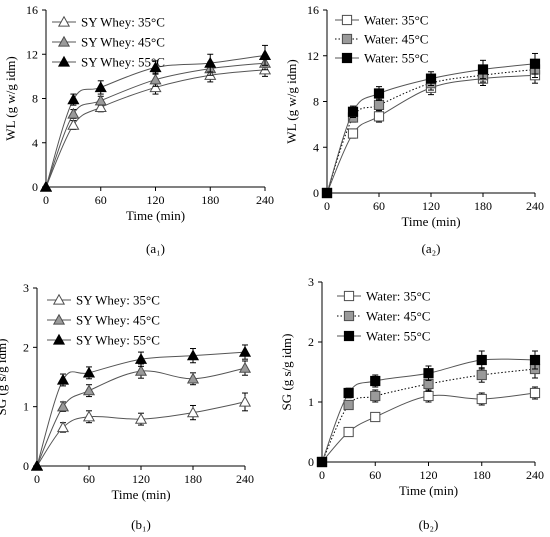 This screenshot has width=550, height=537. What do you see at coordinates (210, 200) in the screenshot?
I see `x-tick-label-a1: 180` at bounding box center [210, 200].